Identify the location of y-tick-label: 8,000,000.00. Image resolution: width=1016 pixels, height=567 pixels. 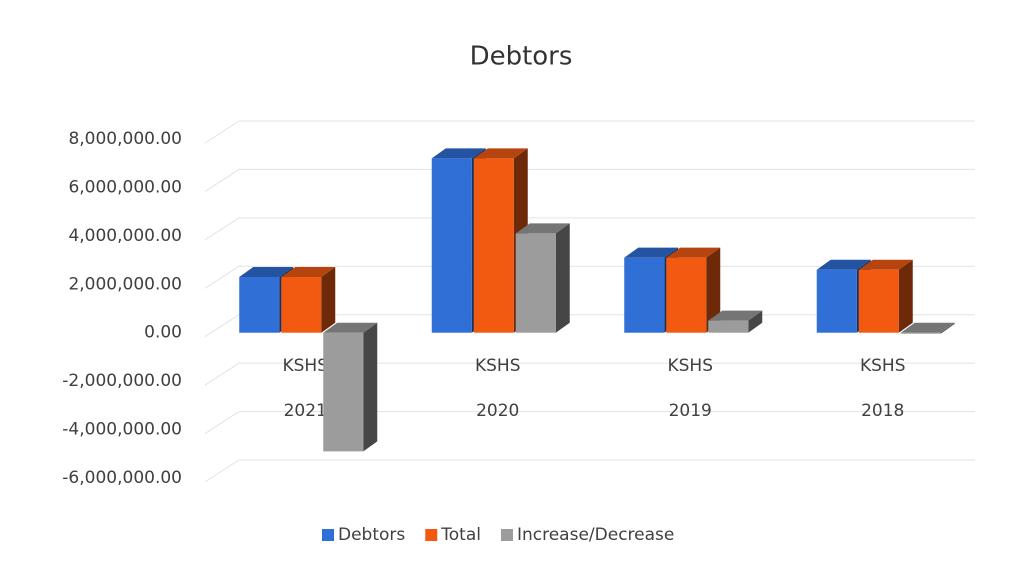
(125, 139).